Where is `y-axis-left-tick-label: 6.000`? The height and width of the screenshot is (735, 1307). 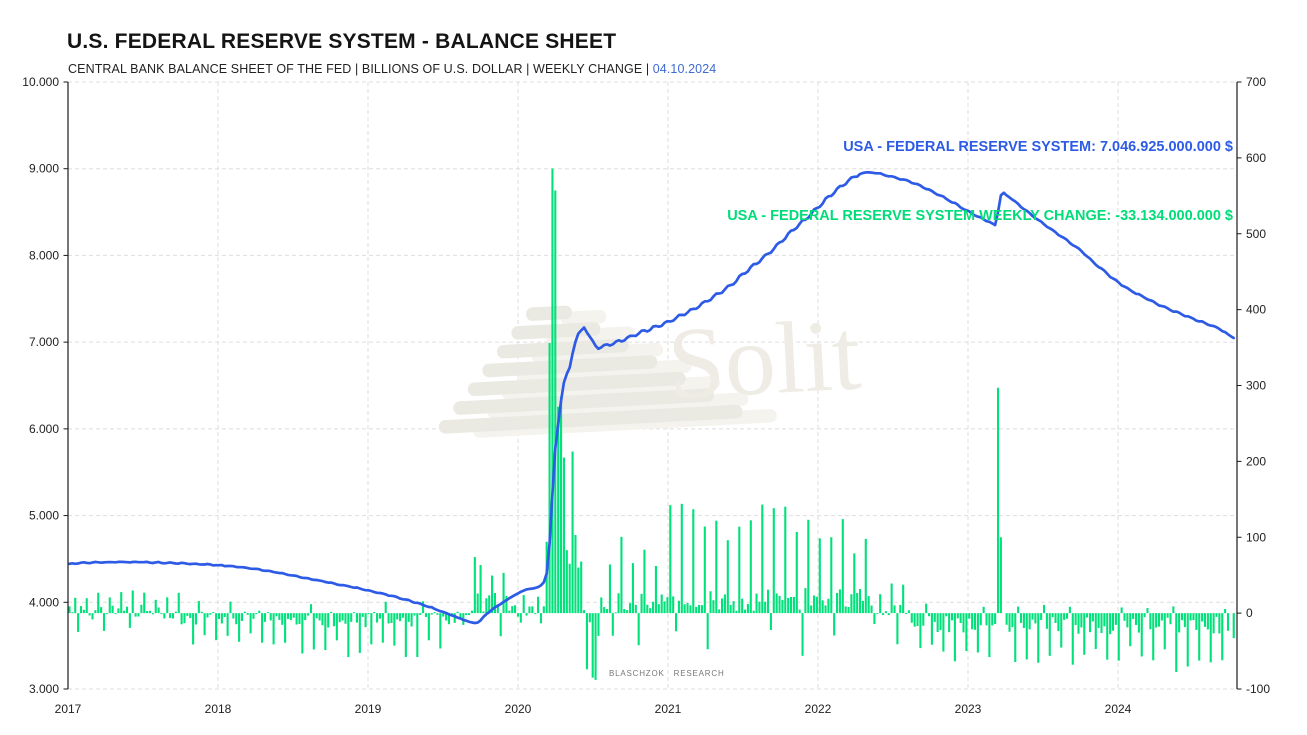
y-axis-left-tick-label: 6.000 is located at coordinates (44, 429).